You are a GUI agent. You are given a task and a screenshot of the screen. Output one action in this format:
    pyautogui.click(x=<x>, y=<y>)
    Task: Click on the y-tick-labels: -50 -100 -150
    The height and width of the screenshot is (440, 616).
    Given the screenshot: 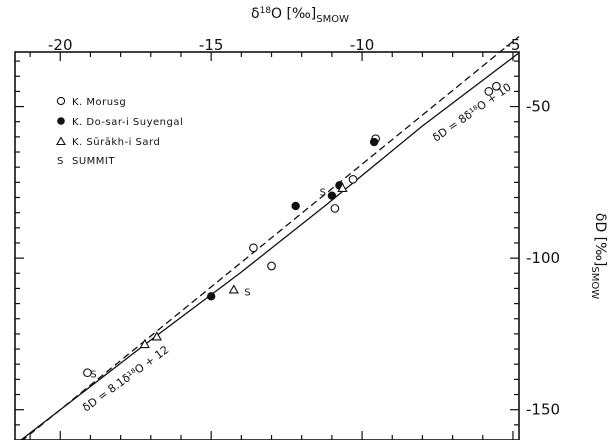 What is the action you would take?
    pyautogui.click(x=543, y=258)
    